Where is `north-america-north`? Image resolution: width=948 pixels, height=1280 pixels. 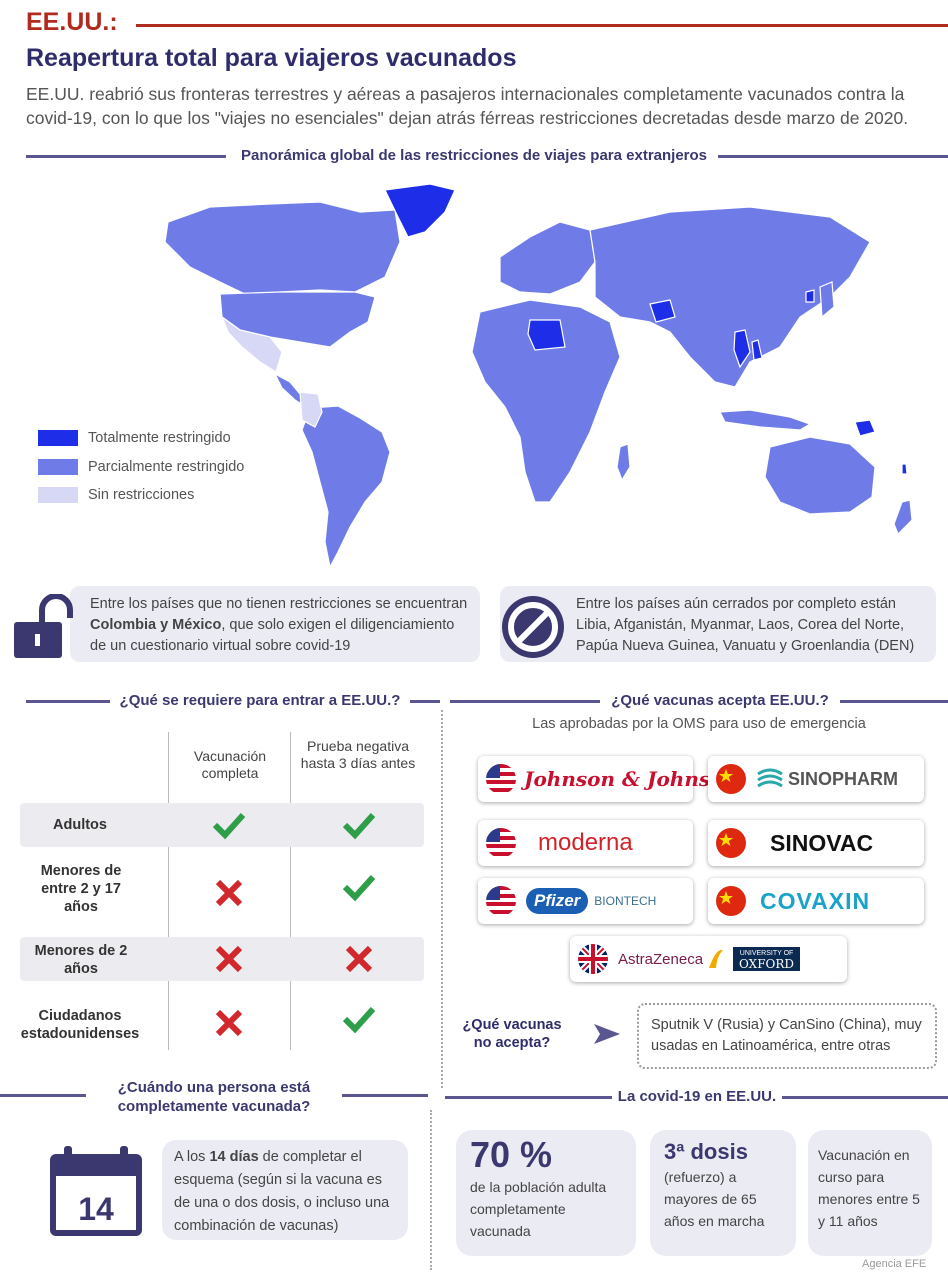 north-america-north is located at coordinates (282, 248).